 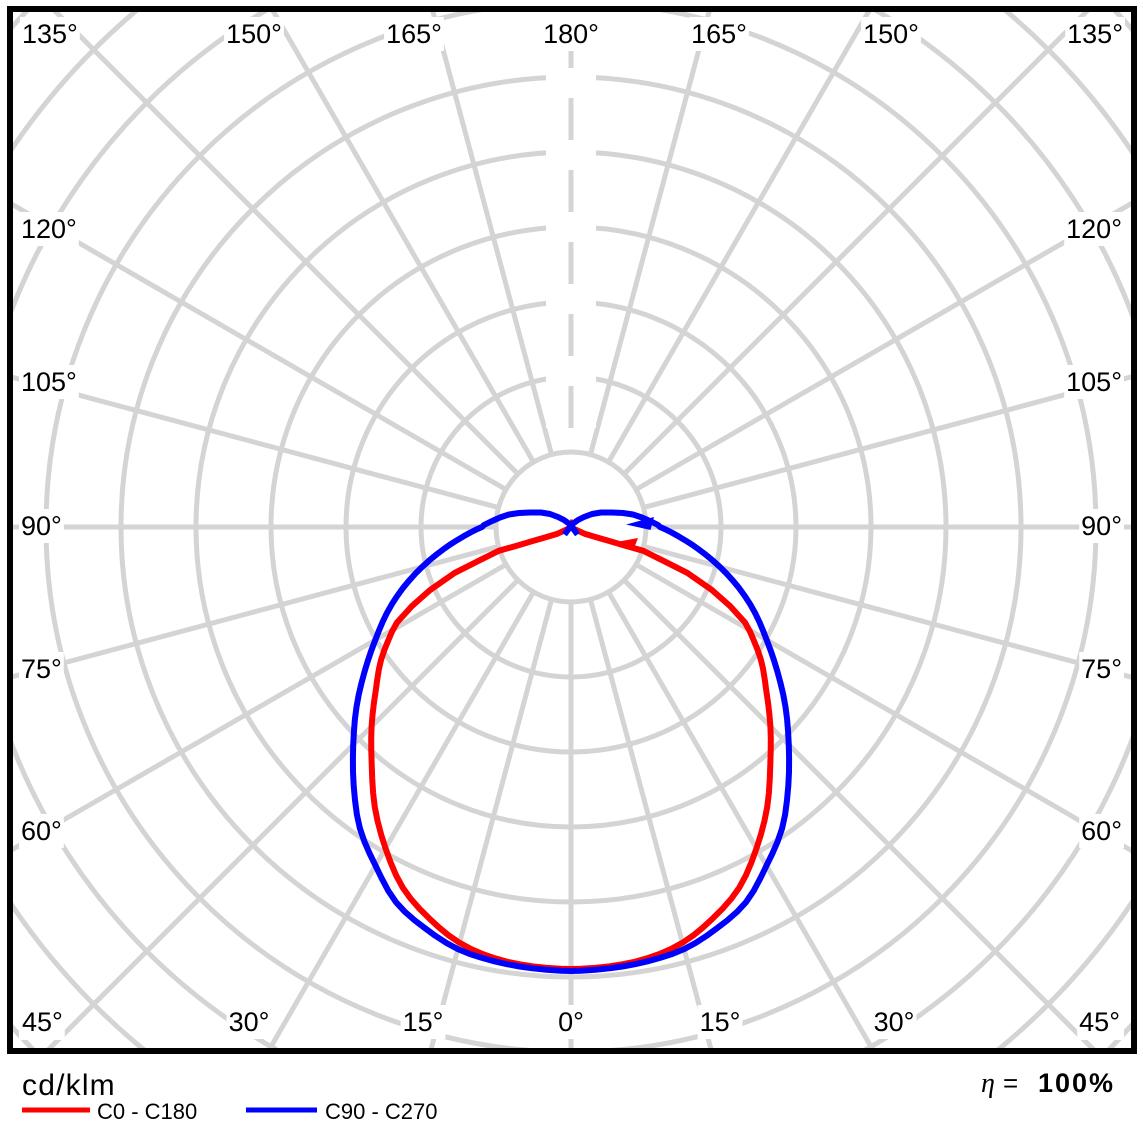 What do you see at coordinates (571, 1022) in the screenshot?
I see `svg-text: 0°` at bounding box center [571, 1022].